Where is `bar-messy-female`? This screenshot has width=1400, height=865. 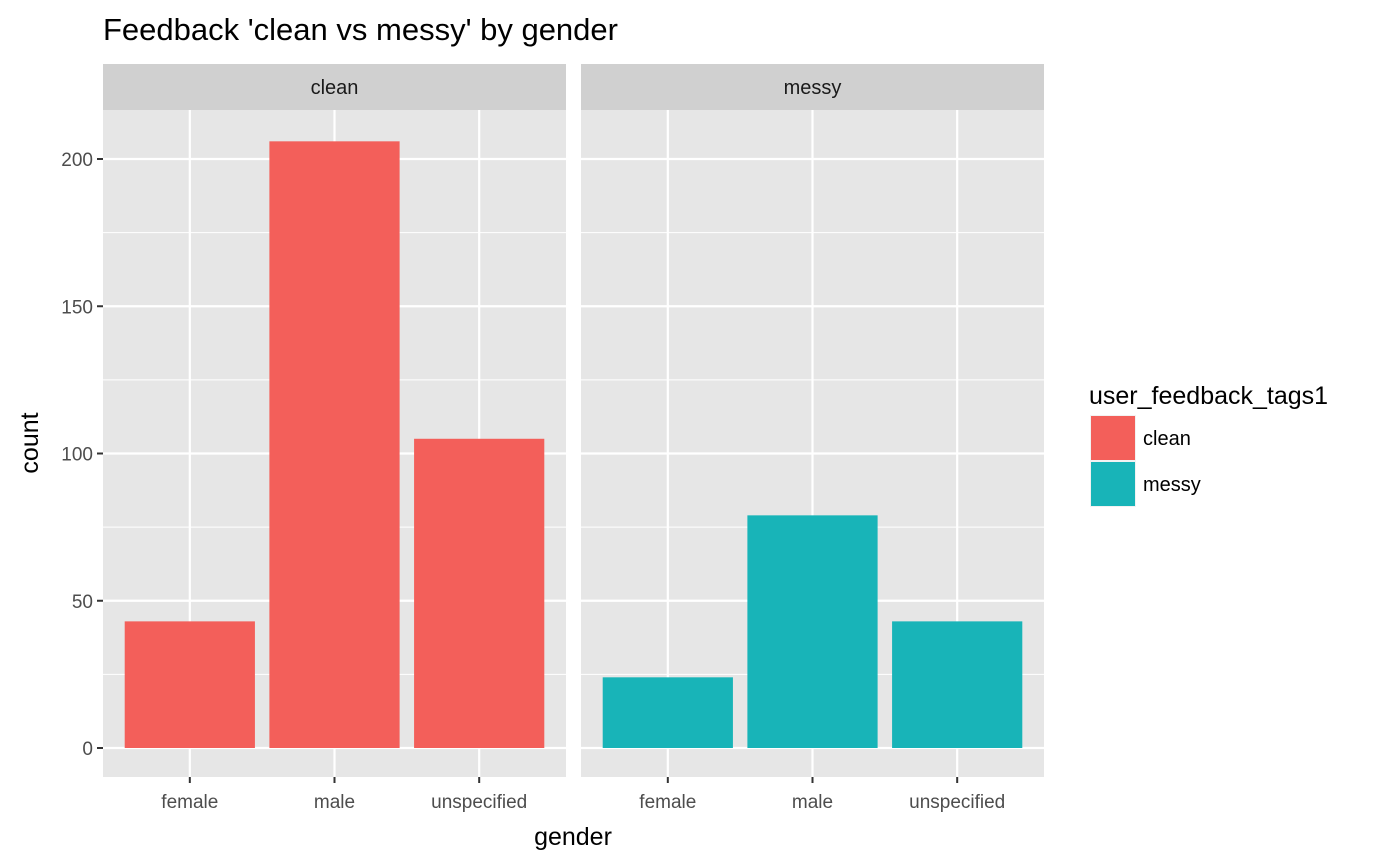
bar-messy-female is located at coordinates (667, 712).